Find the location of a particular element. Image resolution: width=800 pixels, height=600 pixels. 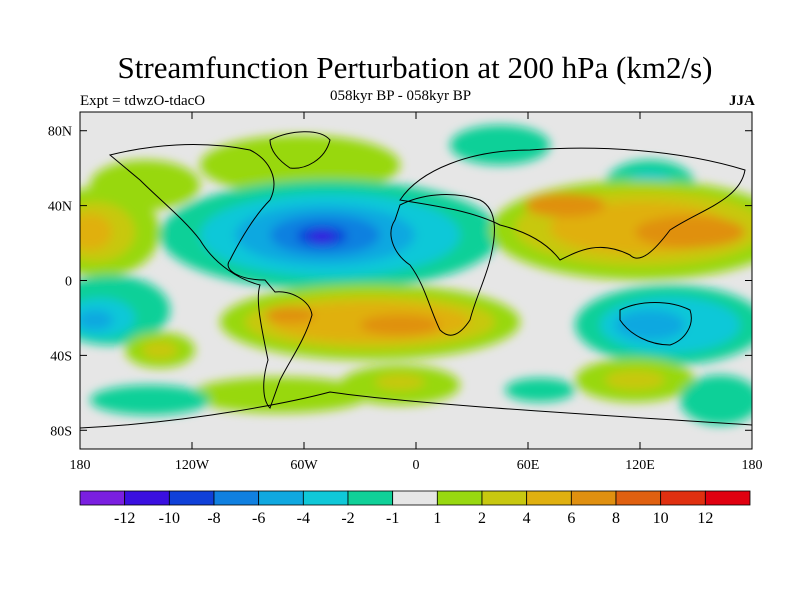

lat-tick-label: 40S is located at coordinates (61, 356).